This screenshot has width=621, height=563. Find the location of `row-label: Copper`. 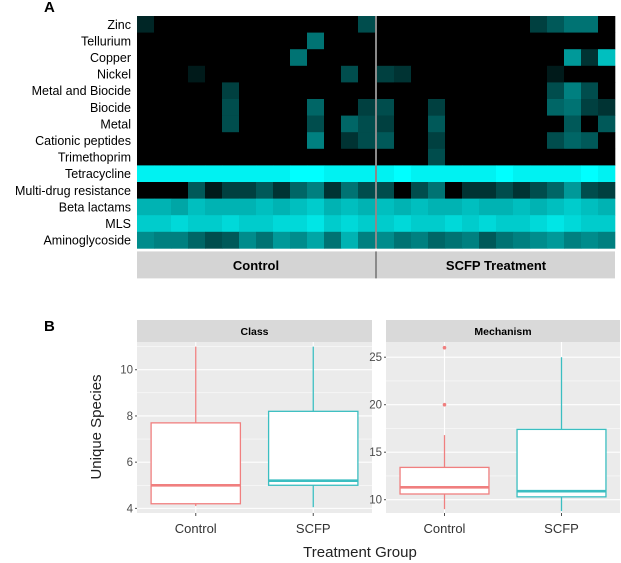

row-label: Copper is located at coordinates (110, 58).